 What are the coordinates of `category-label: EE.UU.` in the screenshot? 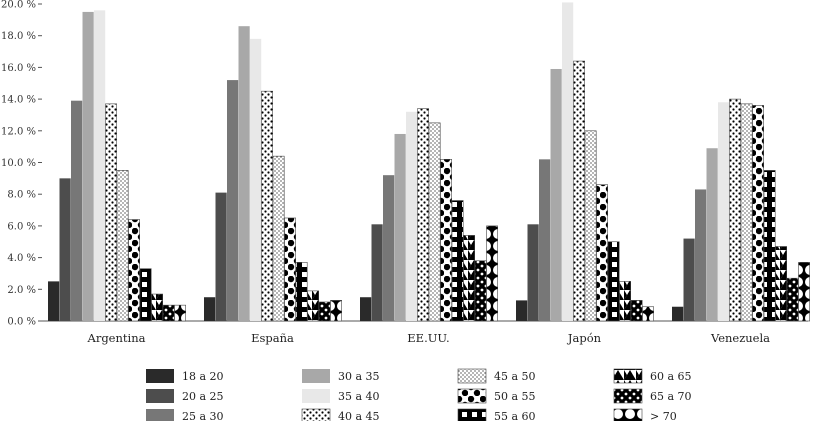 It's located at (428, 338).